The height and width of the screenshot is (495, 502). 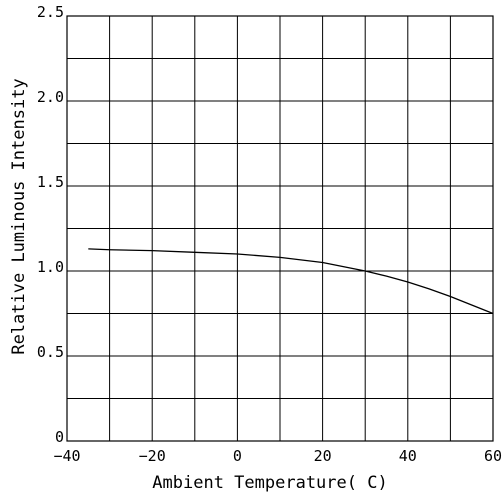 What do you see at coordinates (50, 97) in the screenshot?
I see `y-tick-label: 2.0` at bounding box center [50, 97].